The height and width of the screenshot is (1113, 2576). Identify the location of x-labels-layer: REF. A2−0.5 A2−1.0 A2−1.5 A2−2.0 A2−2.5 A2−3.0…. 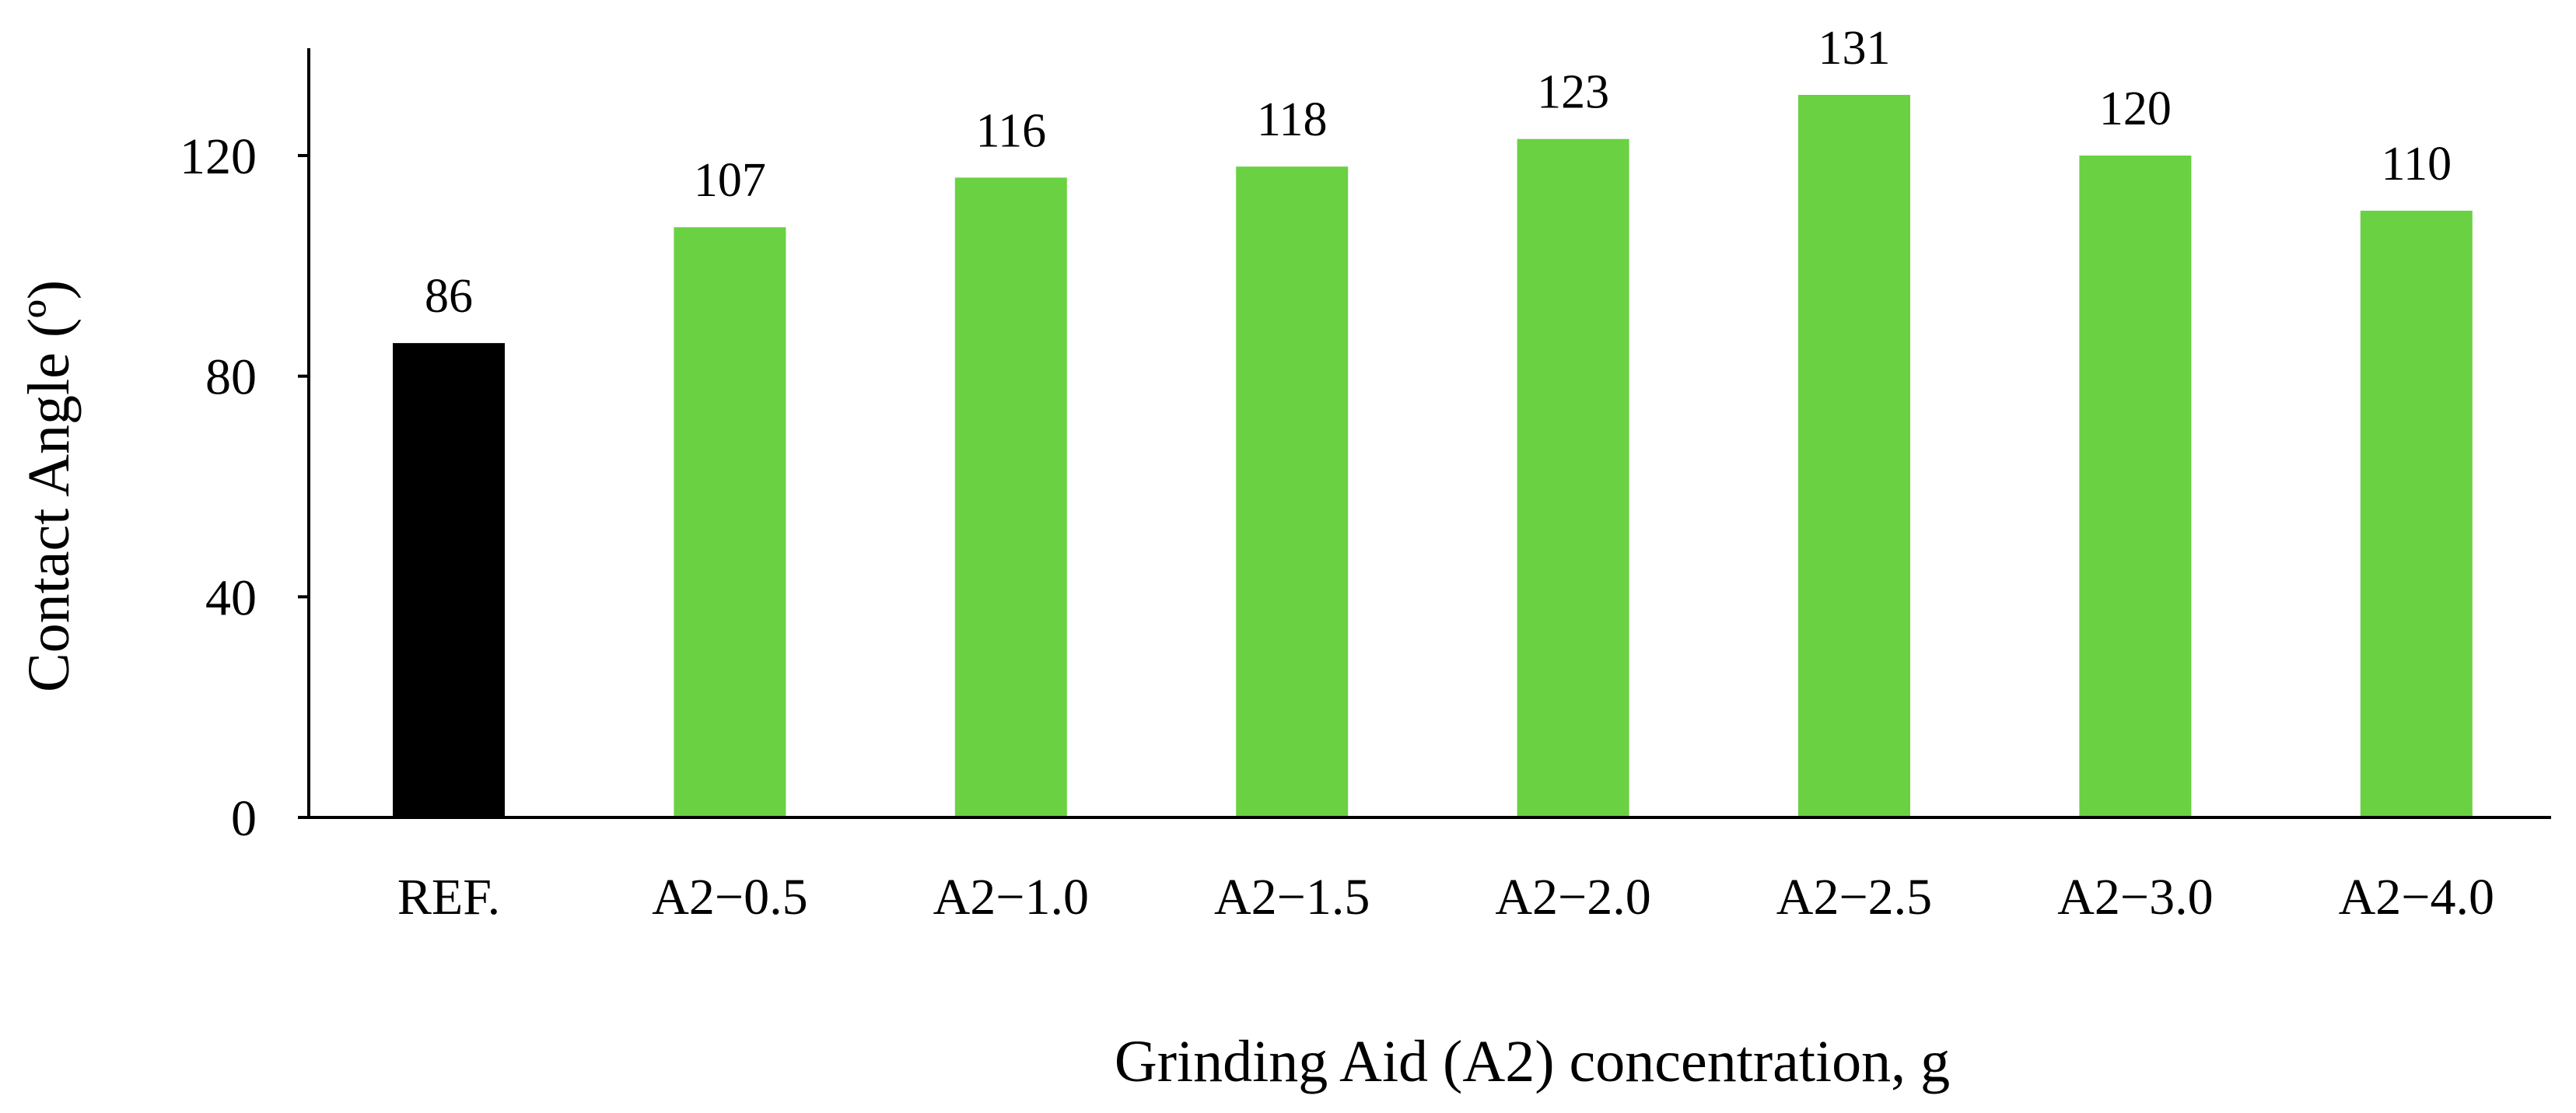
(1446, 898).